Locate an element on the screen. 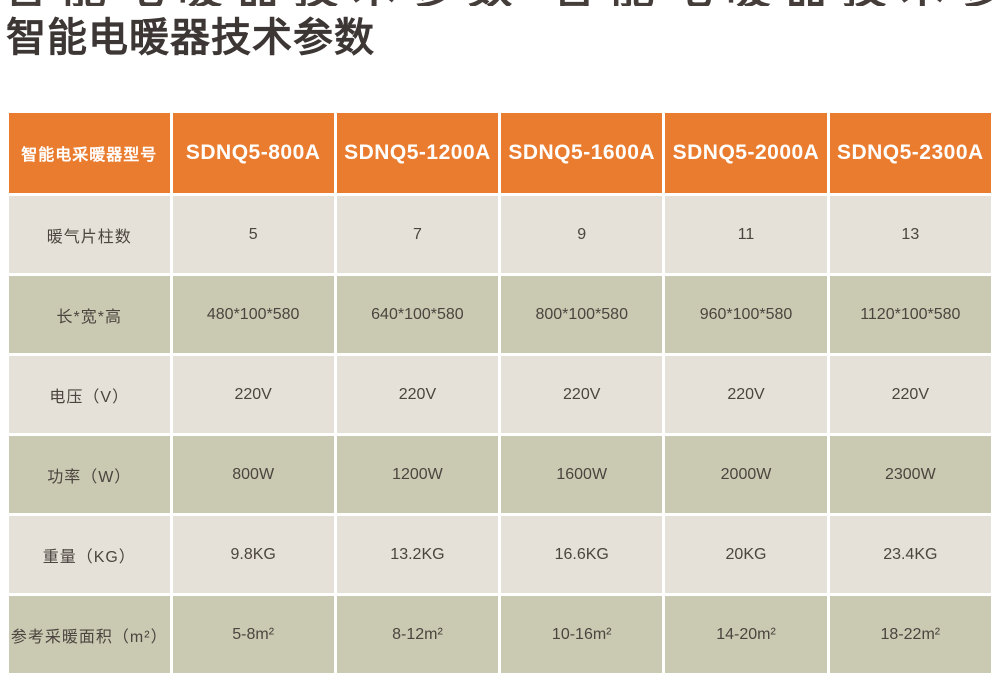 Image resolution: width=1000 pixels, height=687 pixels. cell-value: 16.6KG is located at coordinates (582, 554).